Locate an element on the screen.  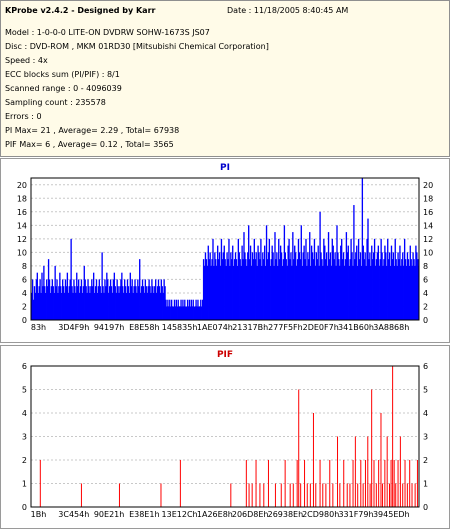
pif-xtick-label: 2CD980h is located at coordinates (320, 514).